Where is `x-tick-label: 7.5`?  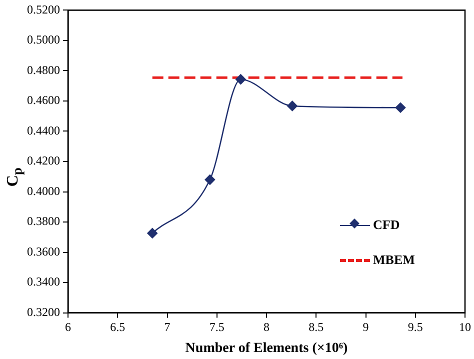
x-tick-label: 7.5 is located at coordinates (216, 327).